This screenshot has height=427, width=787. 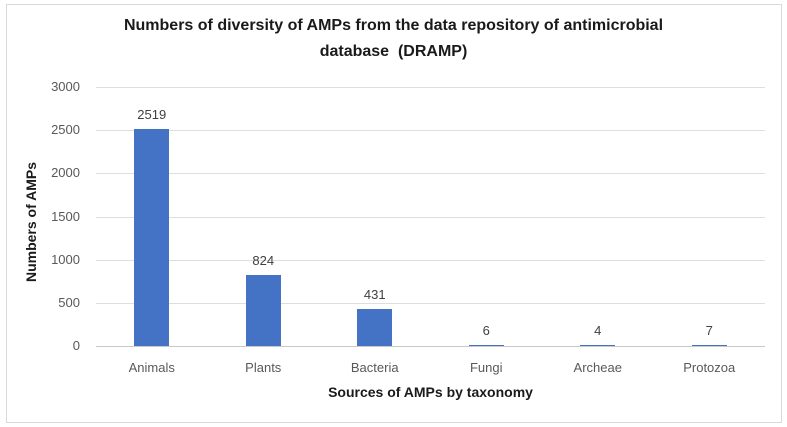 I want to click on bar-plants, so click(x=263, y=310).